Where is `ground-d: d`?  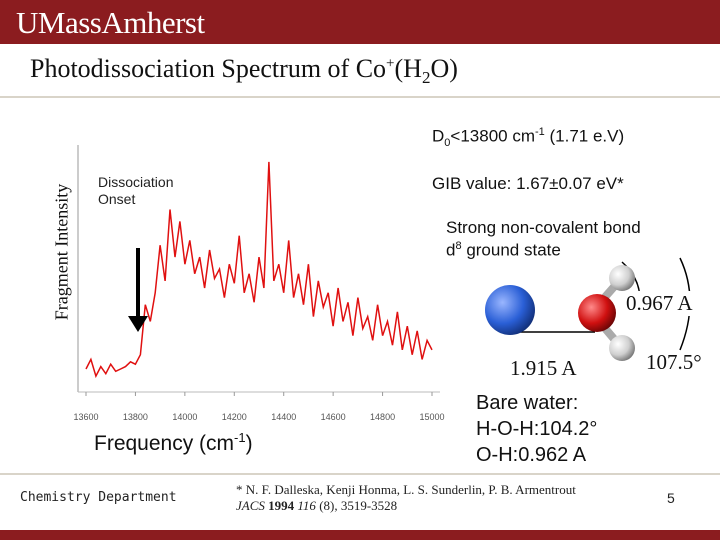
ground-d: d is located at coordinates (451, 250).